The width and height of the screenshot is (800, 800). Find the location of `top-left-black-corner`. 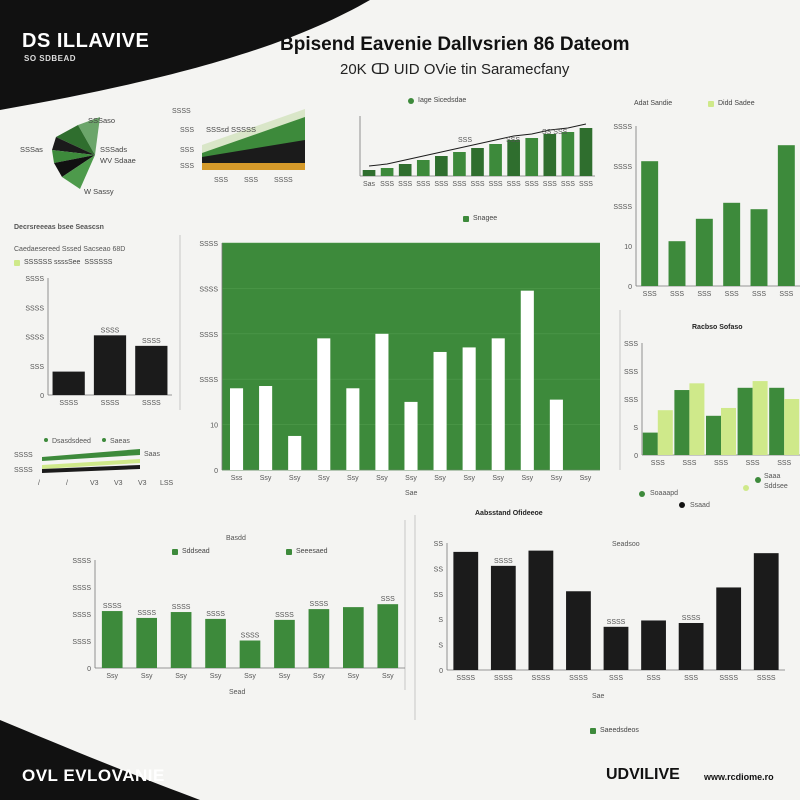

top-left-black-corner is located at coordinates (185, 55).